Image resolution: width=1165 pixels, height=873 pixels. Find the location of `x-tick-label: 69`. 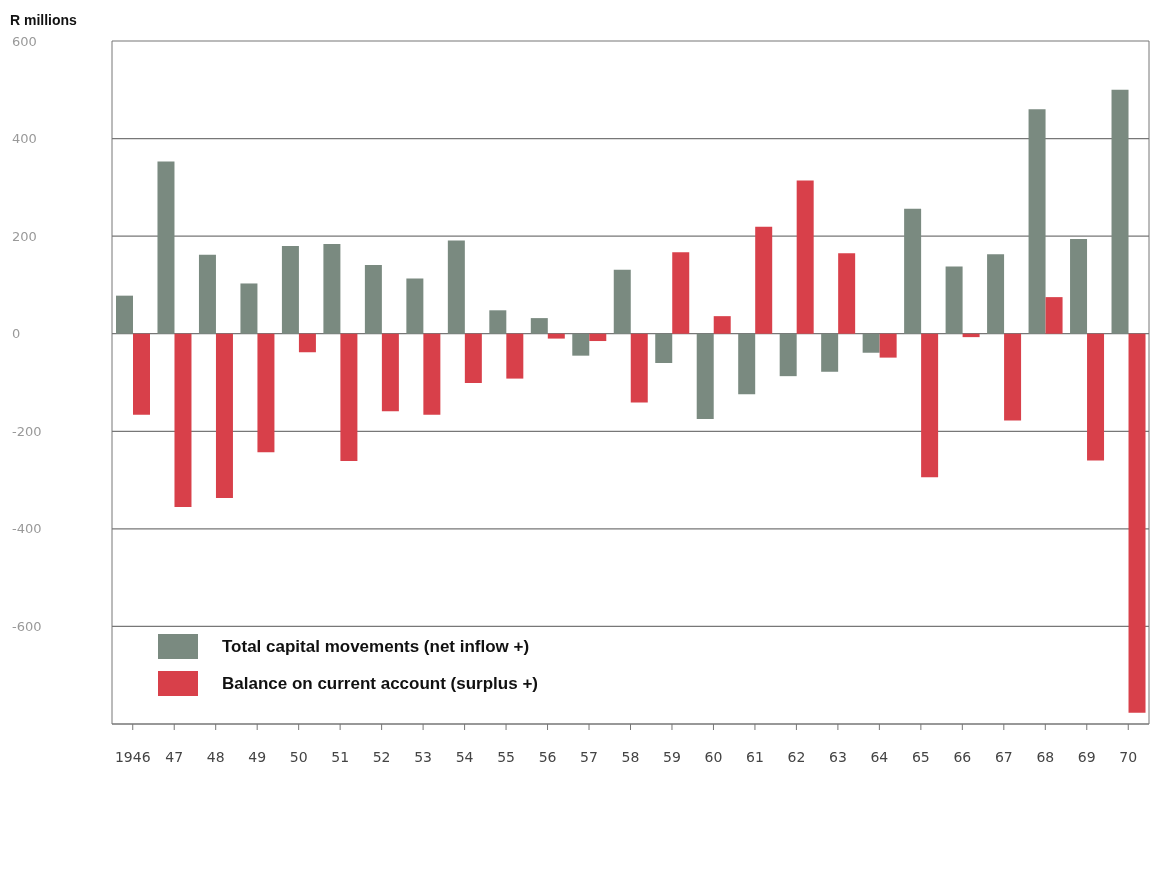

x-tick-label: 69 is located at coordinates (1086, 756).